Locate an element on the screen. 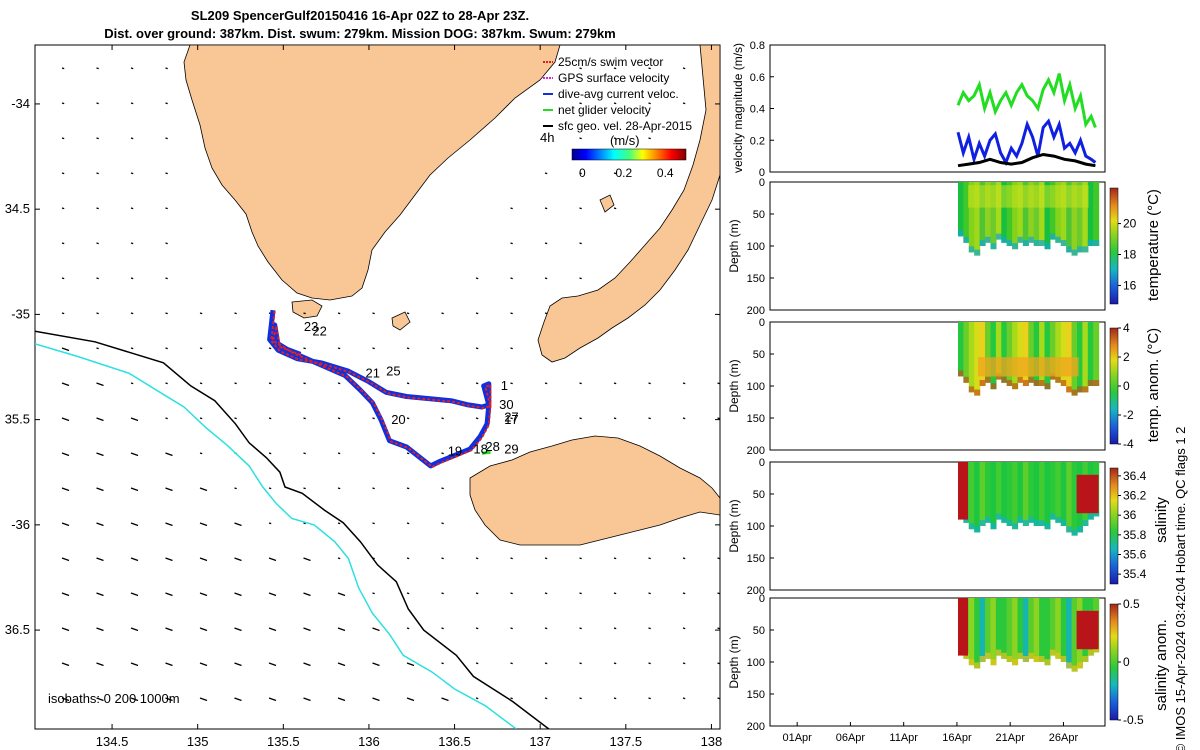 The image size is (1200, 750). day-label: 18 is located at coordinates (480, 448).